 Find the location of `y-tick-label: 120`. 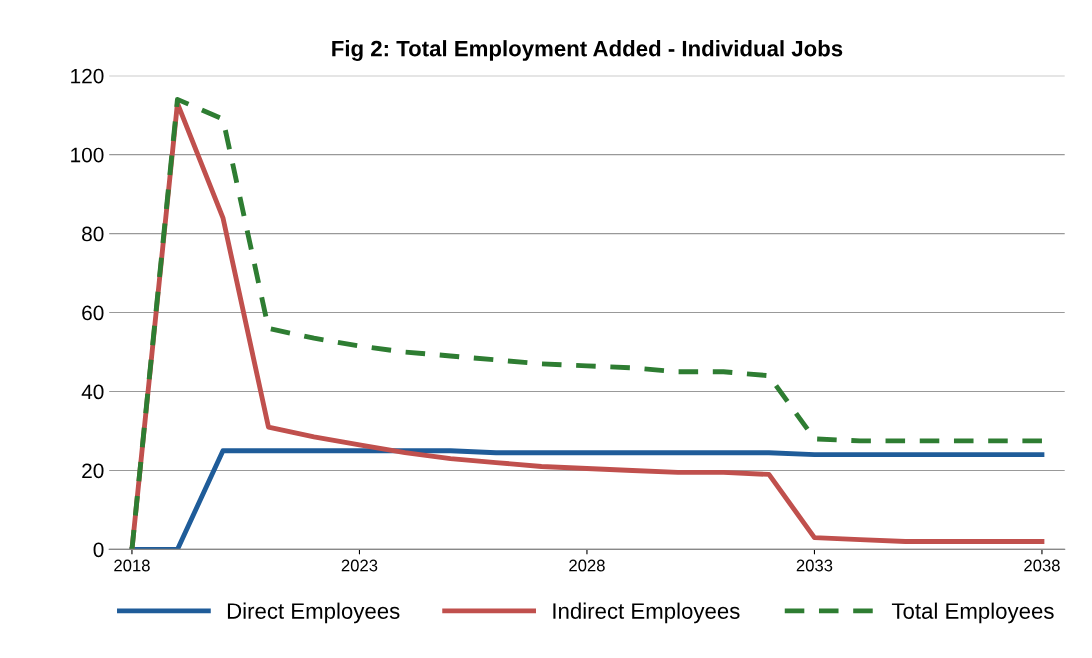

y-tick-label: 120 is located at coordinates (87, 76).